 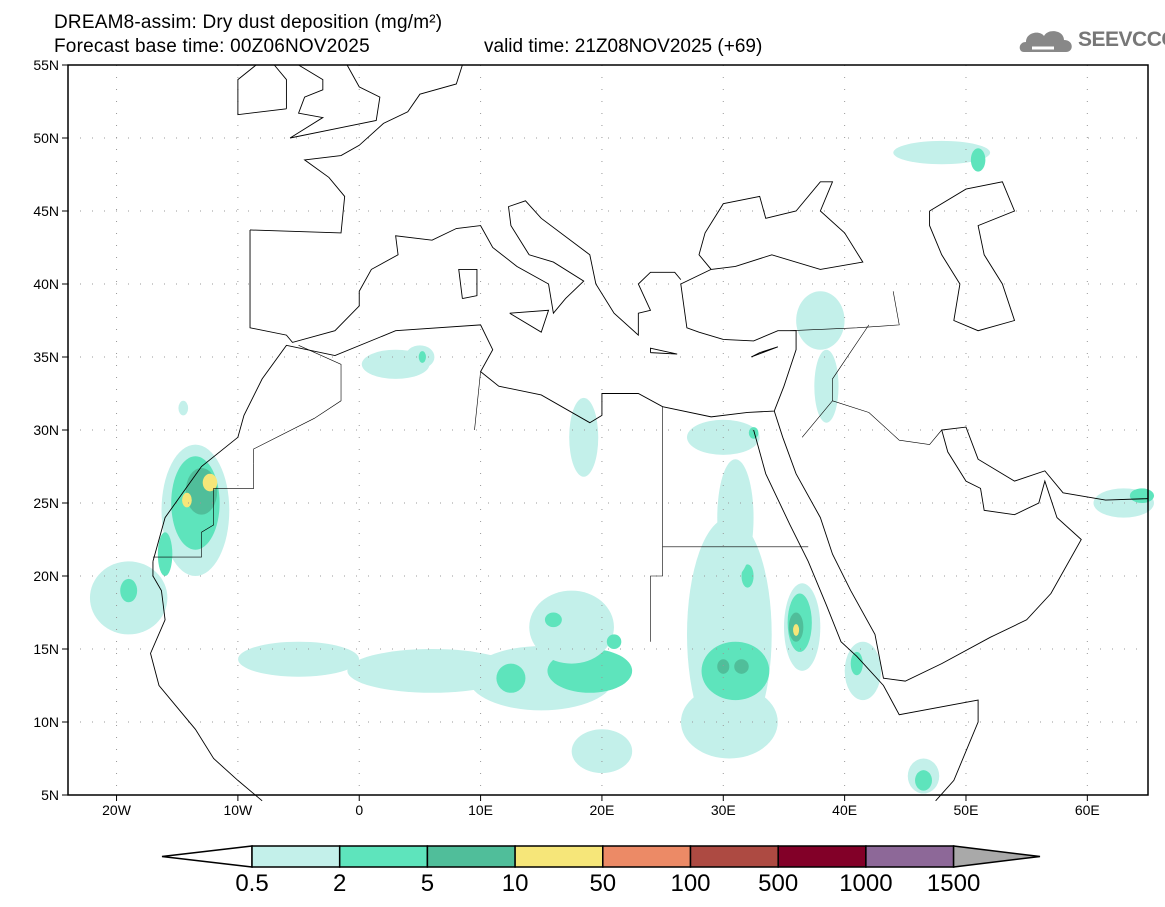 I want to click on lon-label: 40E, so click(x=844, y=810).